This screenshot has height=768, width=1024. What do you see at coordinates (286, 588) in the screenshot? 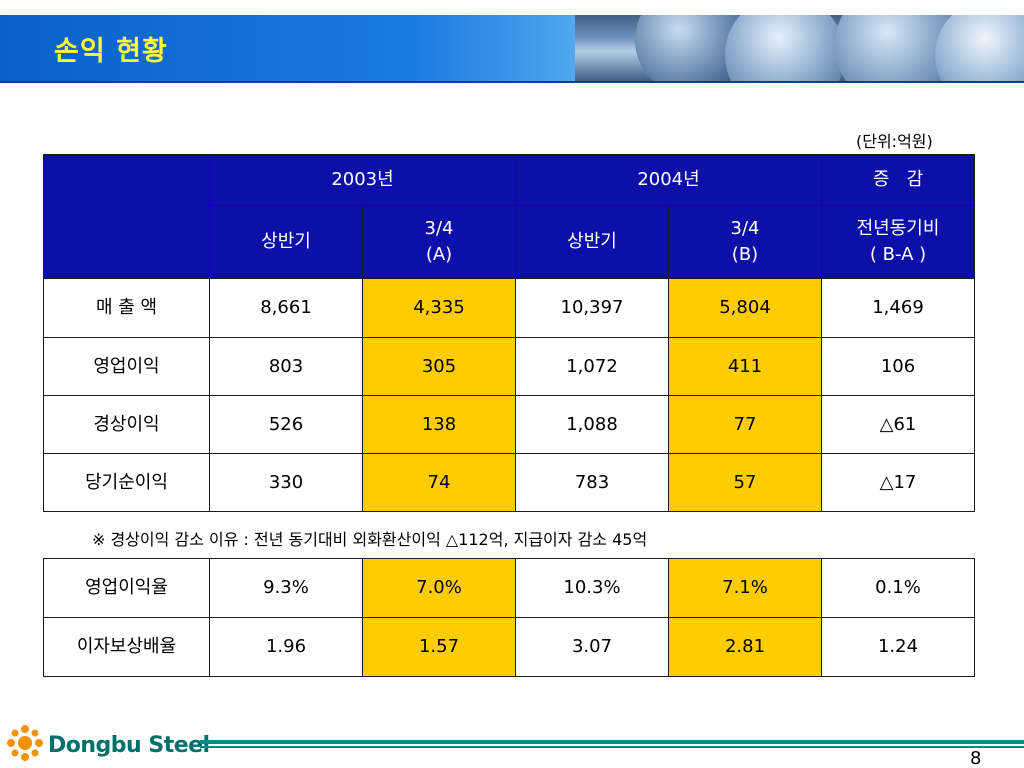
I see `table-cell: 9.3%` at bounding box center [286, 588].